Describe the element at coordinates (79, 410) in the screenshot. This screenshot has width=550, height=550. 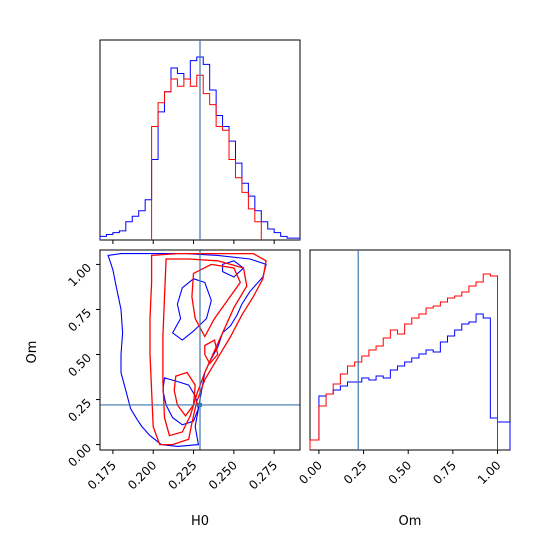
I see `joint-ytick-label-1: 0.25` at that location.